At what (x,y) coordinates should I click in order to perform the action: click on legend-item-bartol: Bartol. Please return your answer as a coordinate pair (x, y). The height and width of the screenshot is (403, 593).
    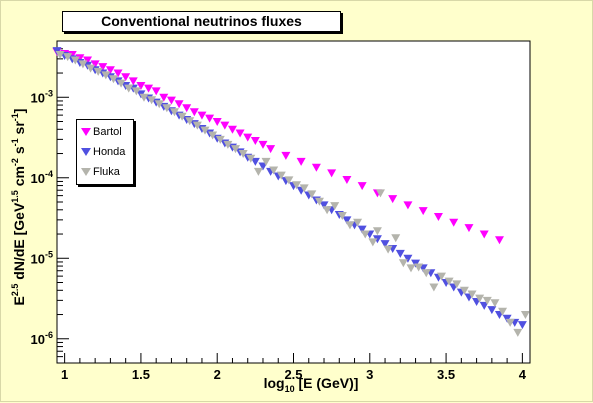
    Looking at the image, I should click on (105, 132).